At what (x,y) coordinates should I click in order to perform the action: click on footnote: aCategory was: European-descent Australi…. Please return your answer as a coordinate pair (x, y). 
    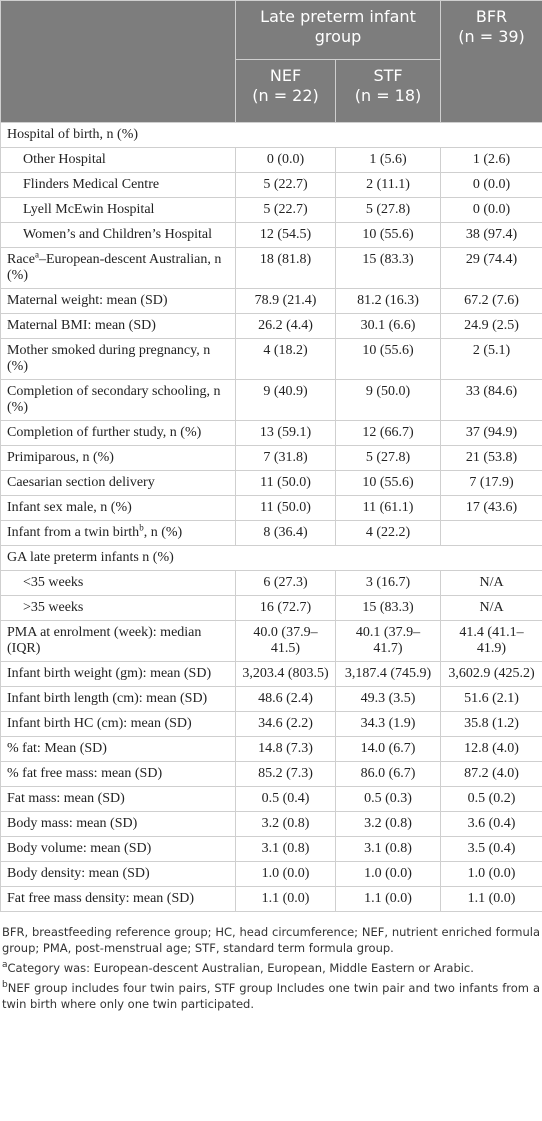
    Looking at the image, I should click on (271, 968).